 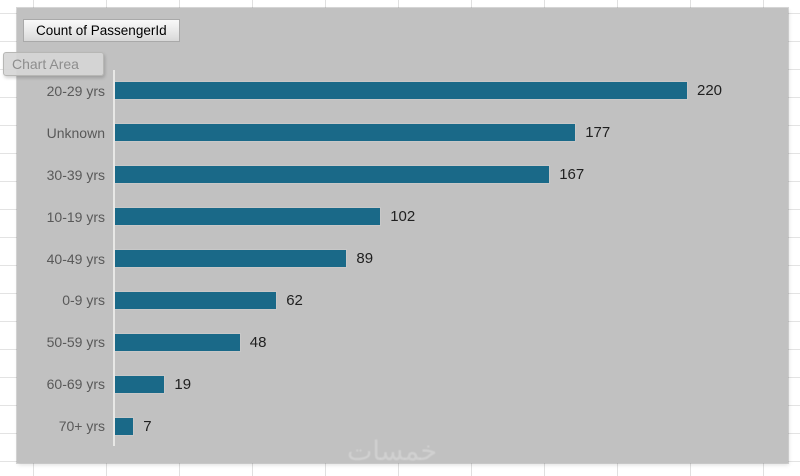 What do you see at coordinates (53, 64) in the screenshot?
I see `chart-area-tooltip: Chart Area` at bounding box center [53, 64].